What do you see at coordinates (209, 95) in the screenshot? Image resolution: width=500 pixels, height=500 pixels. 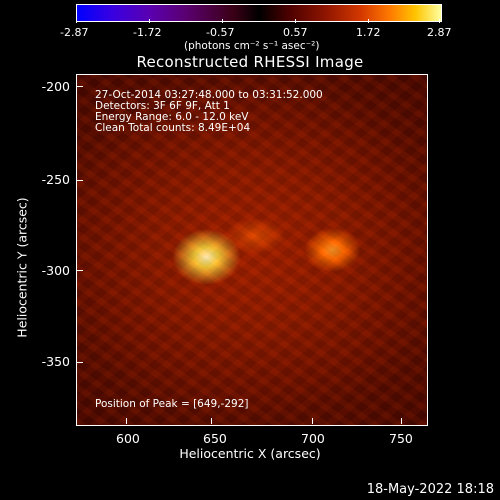 I see `info-time-range: 27-Oct-2014 03:27:48.000 to 03:31:52.000` at bounding box center [209, 95].